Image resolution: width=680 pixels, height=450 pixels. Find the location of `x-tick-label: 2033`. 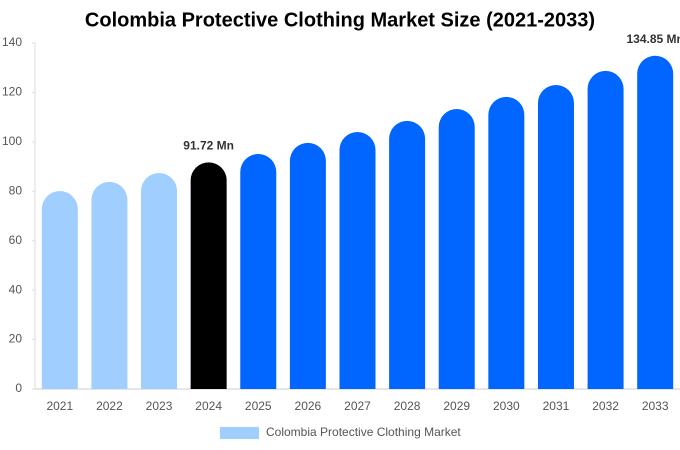

x-tick-label: 2033 is located at coordinates (655, 406).